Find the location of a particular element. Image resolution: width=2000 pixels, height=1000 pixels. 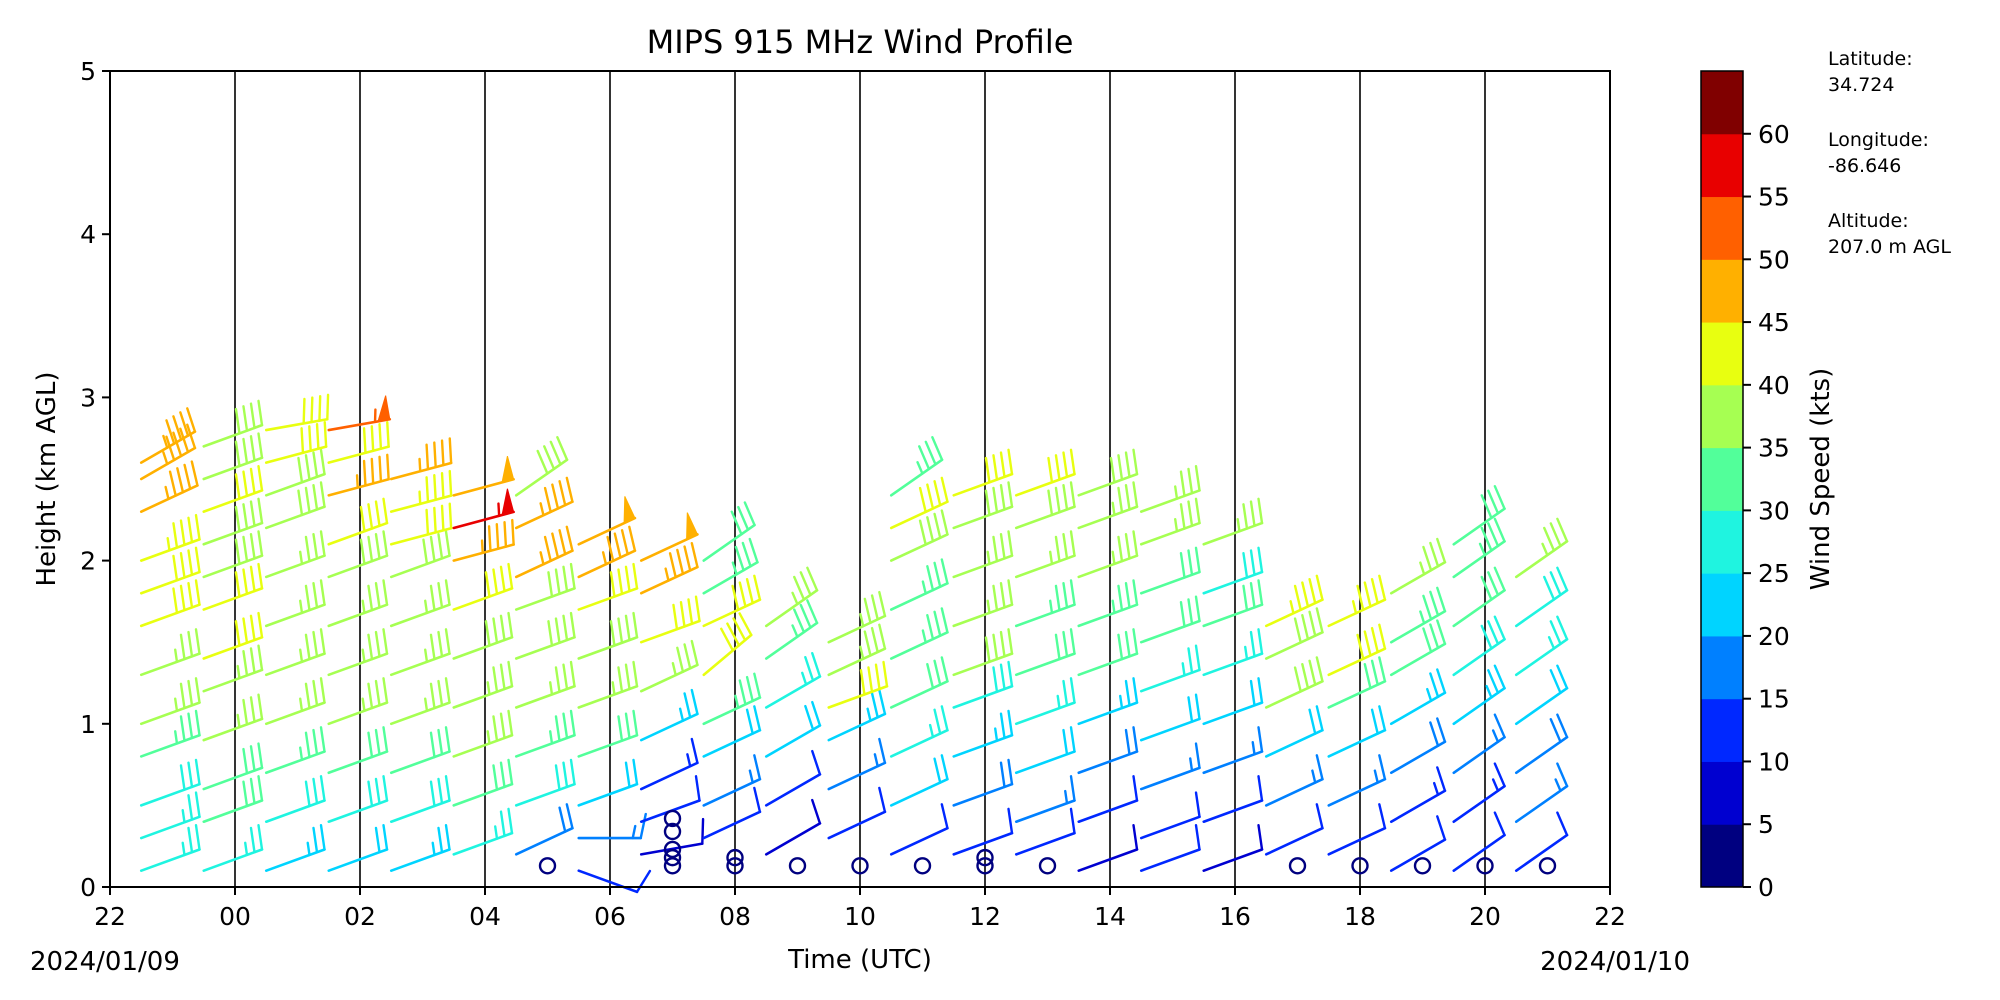

latitude-value: 34.724 is located at coordinates (1861, 85).